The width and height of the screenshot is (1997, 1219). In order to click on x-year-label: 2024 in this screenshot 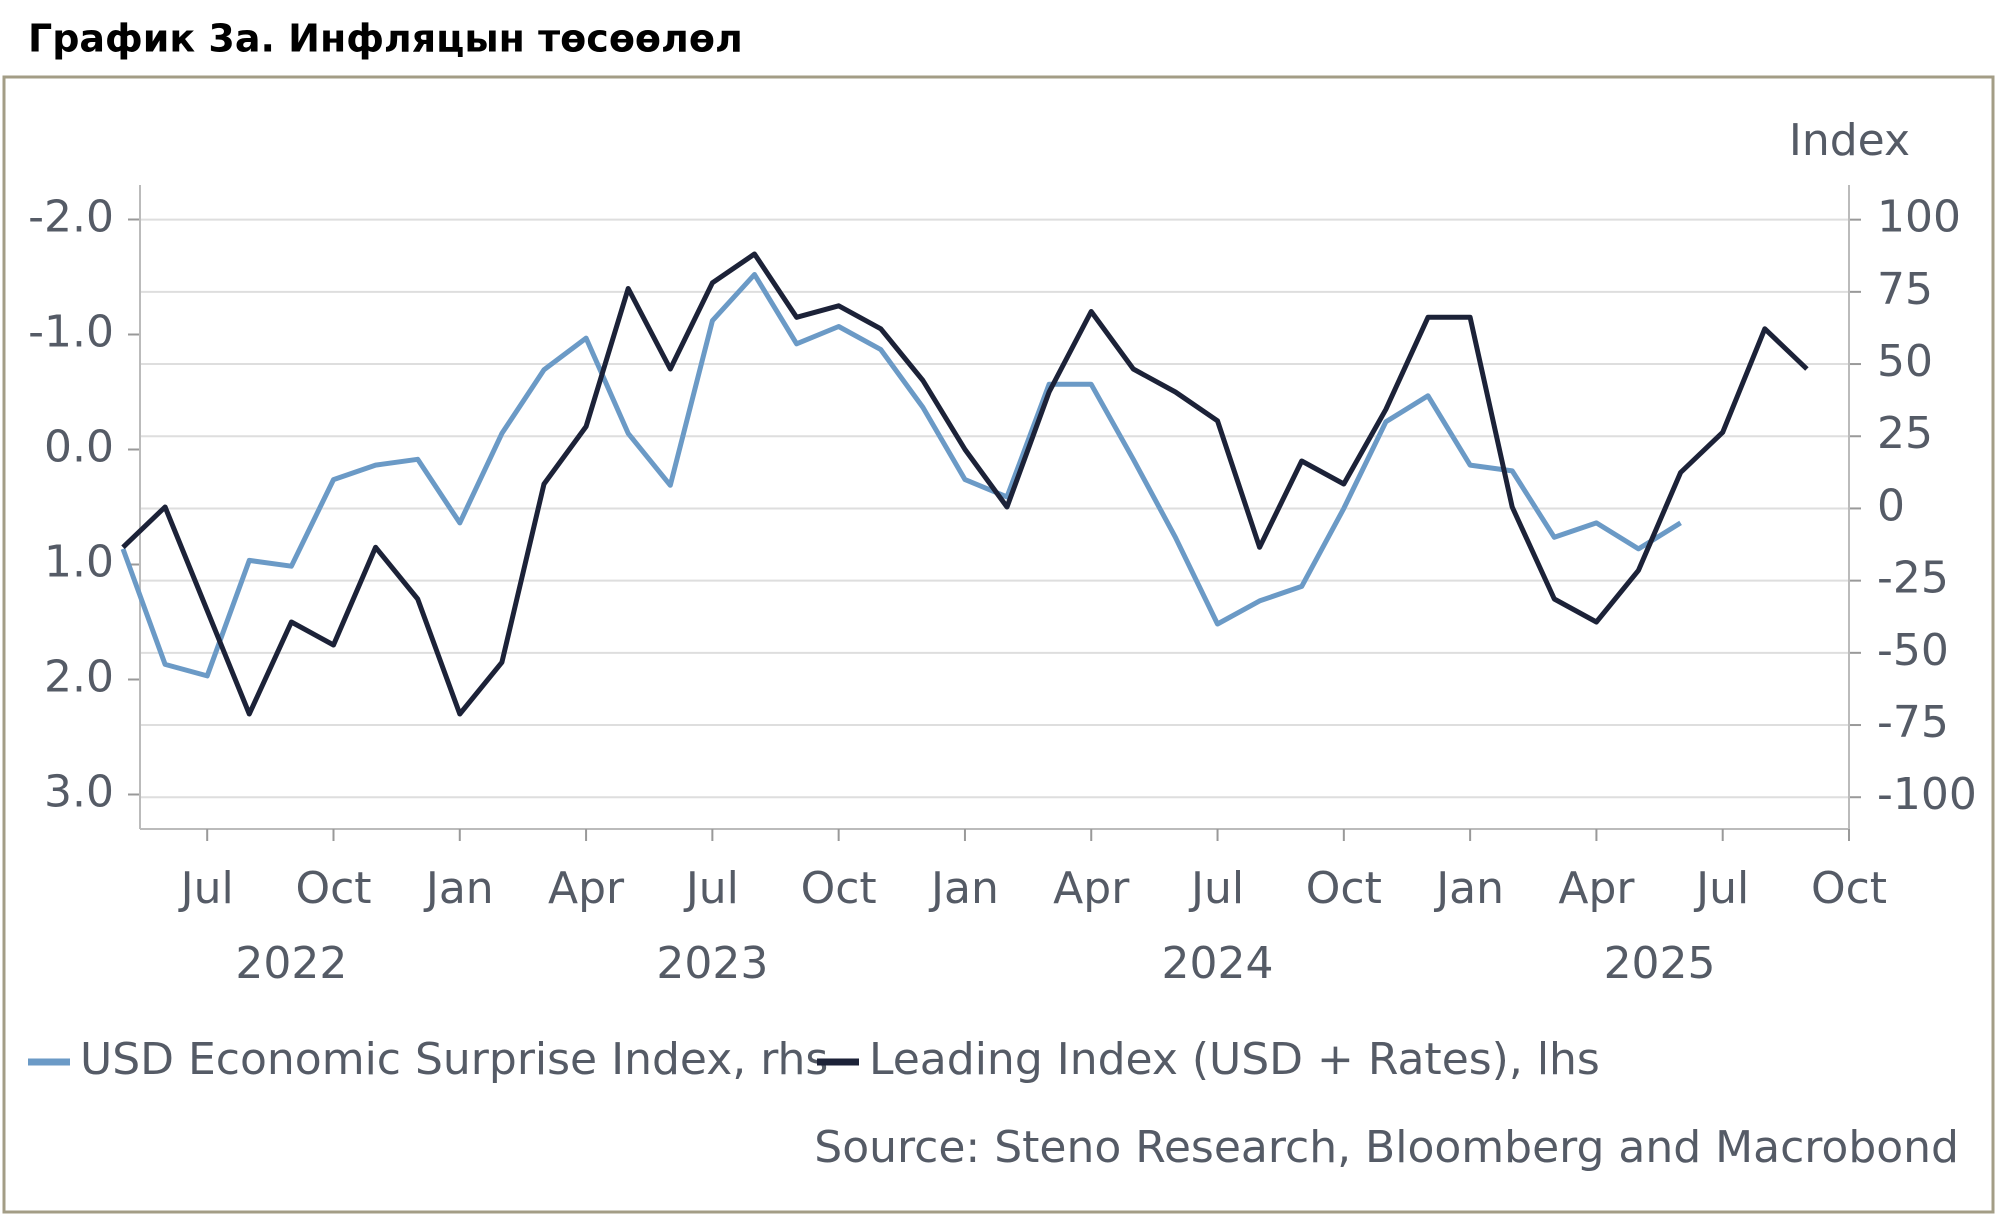, I will do `click(1218, 963)`.